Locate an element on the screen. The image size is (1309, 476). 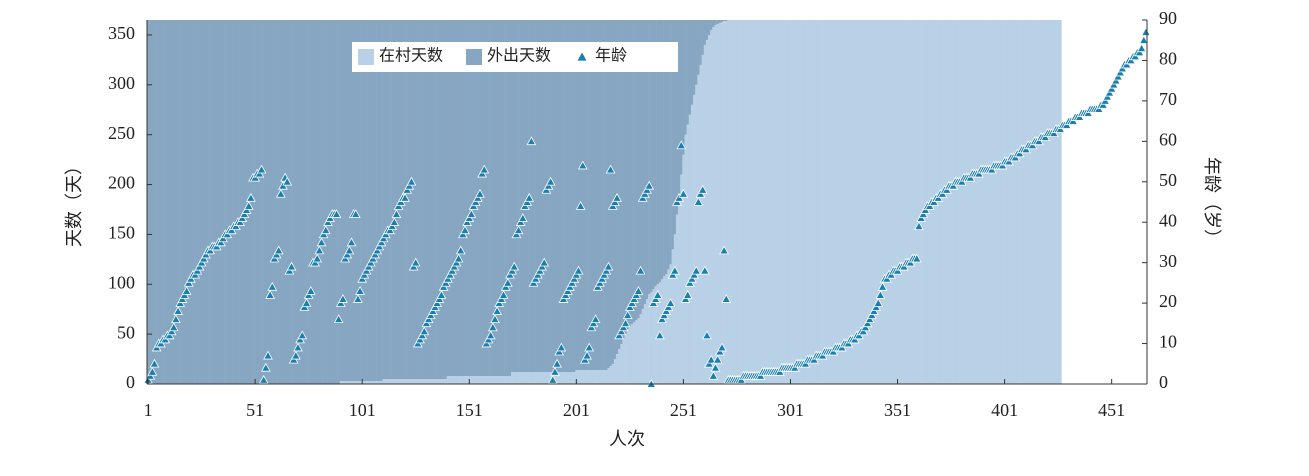
x-axis-label: 人次 is located at coordinates (627, 439).